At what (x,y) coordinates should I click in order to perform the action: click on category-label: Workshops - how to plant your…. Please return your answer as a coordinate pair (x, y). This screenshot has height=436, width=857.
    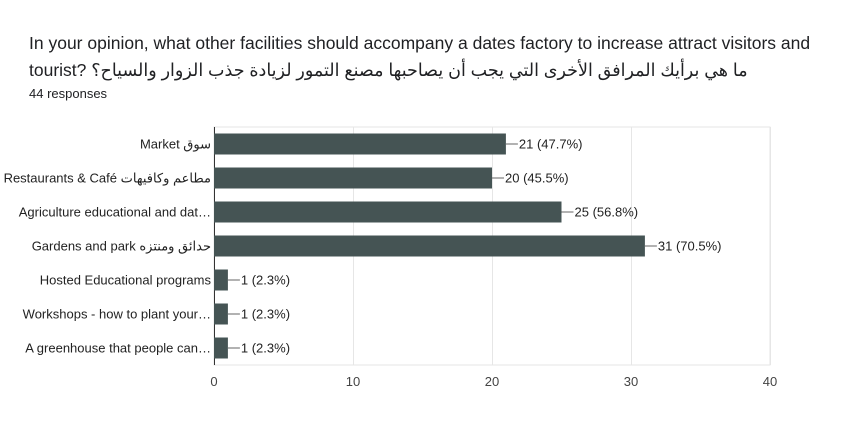
    Looking at the image, I should click on (117, 314).